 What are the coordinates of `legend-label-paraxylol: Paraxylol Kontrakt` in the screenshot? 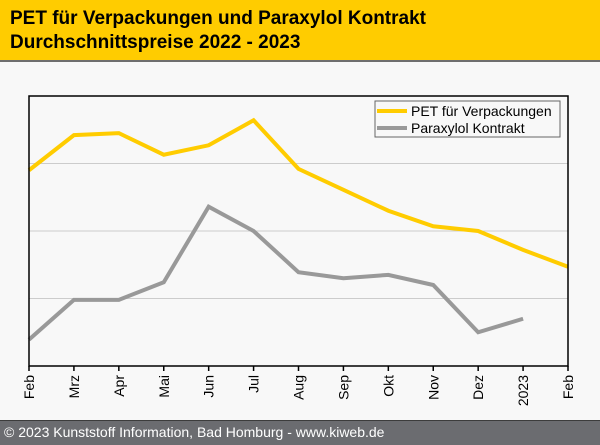 It's located at (468, 128).